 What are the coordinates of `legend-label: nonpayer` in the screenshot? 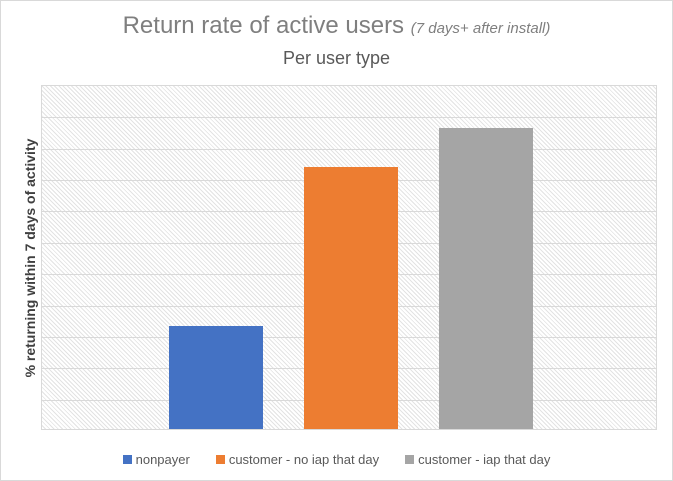 It's located at (162, 459).